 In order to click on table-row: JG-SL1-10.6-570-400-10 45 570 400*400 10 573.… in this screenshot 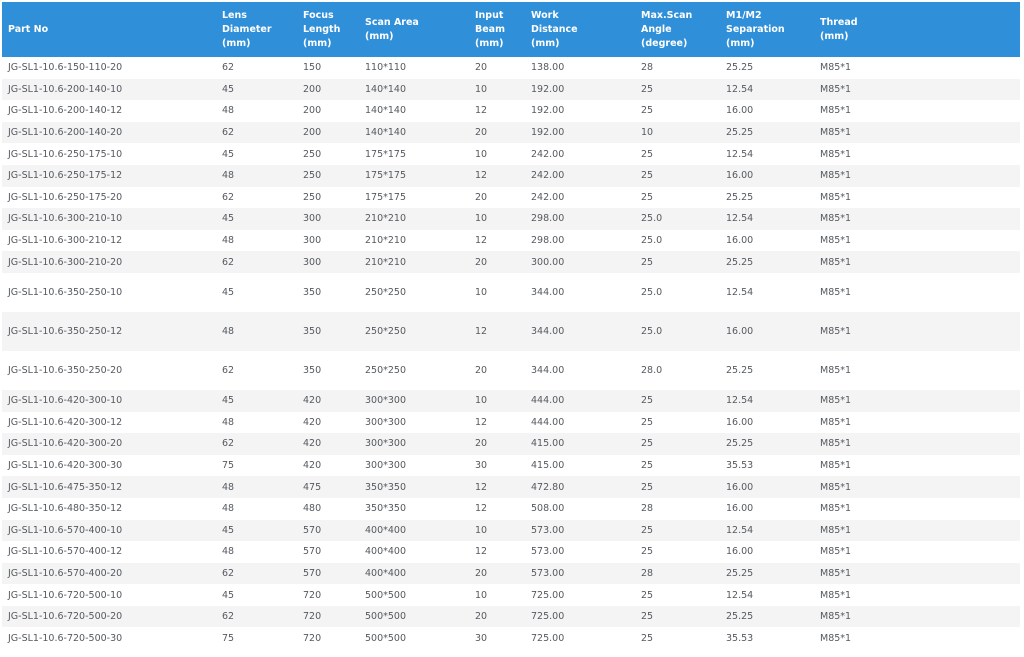, I will do `click(511, 530)`.